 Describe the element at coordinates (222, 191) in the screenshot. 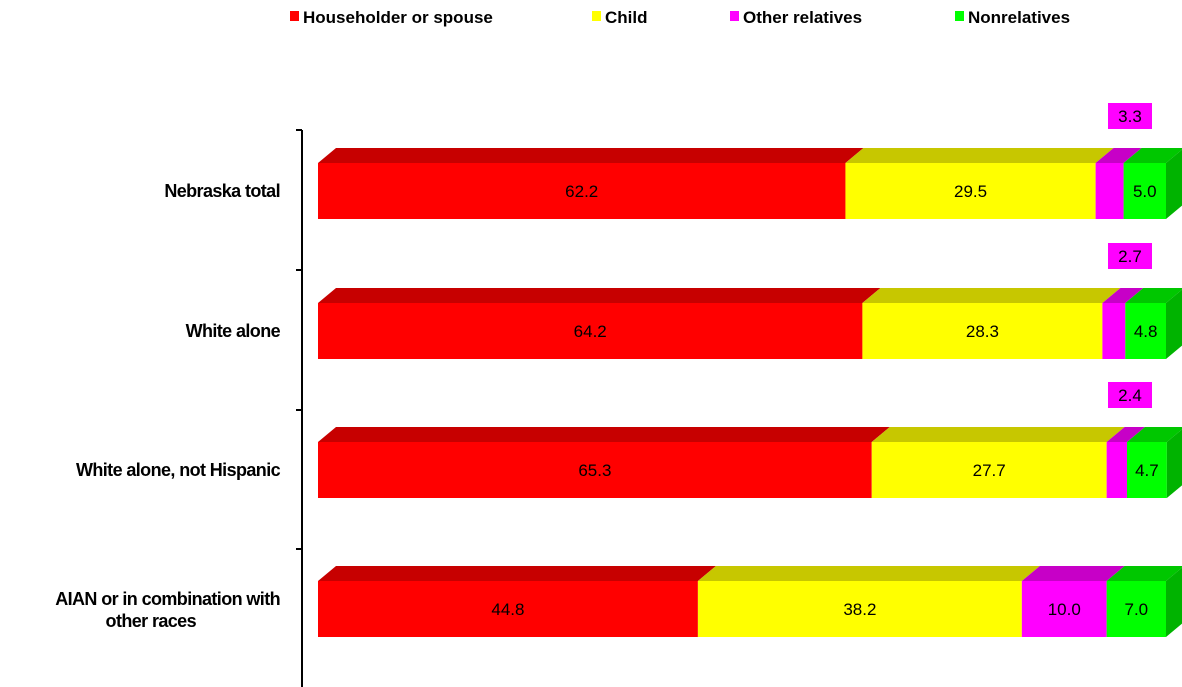

I see `category-label-nebraska-total: Nebraska total` at that location.